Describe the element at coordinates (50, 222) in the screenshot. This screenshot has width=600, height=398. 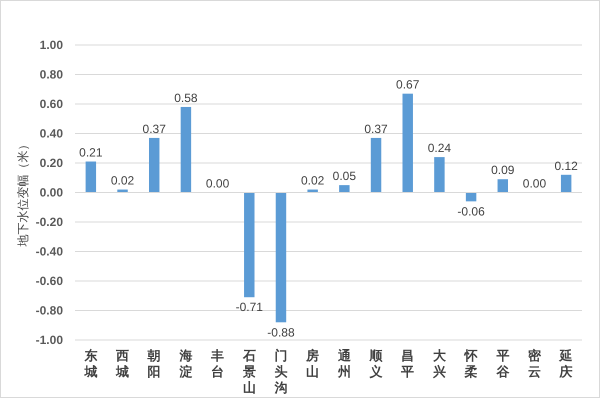
I see `y-tick-label: -0.20` at that location.